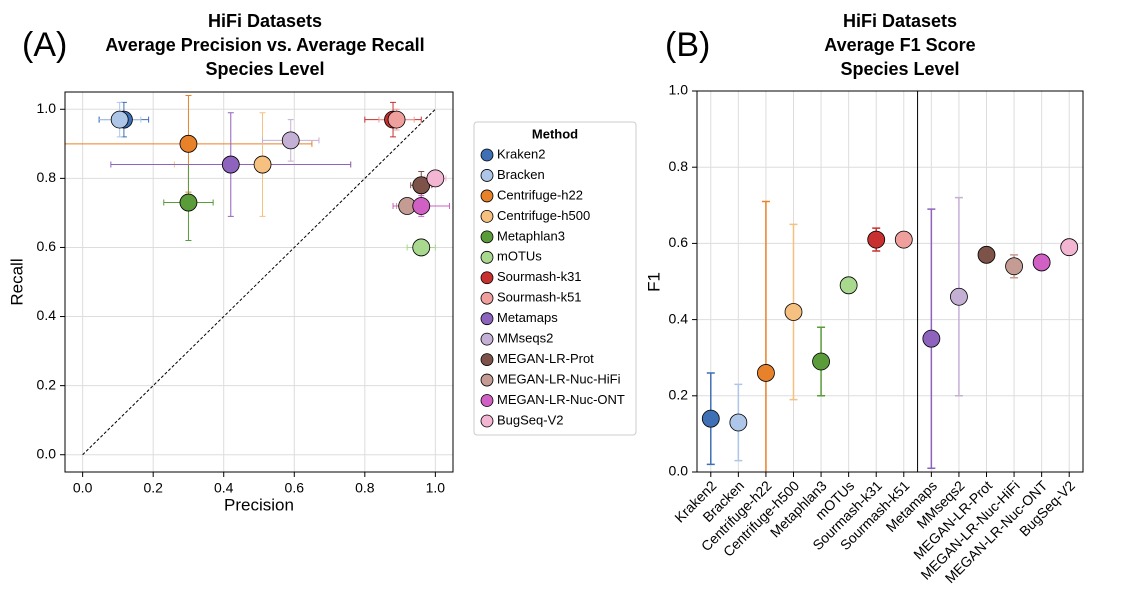 The width and height of the screenshot is (1121, 593). I want to click on panel-label: (A), so click(44, 45).